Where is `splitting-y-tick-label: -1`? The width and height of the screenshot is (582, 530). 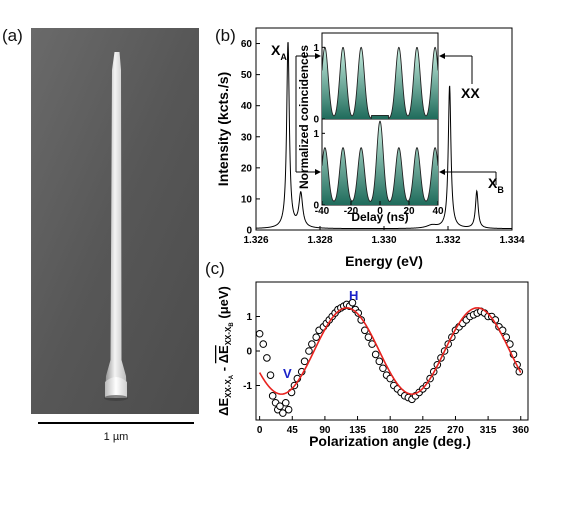 splitting-y-tick-label: -1 is located at coordinates (247, 386).